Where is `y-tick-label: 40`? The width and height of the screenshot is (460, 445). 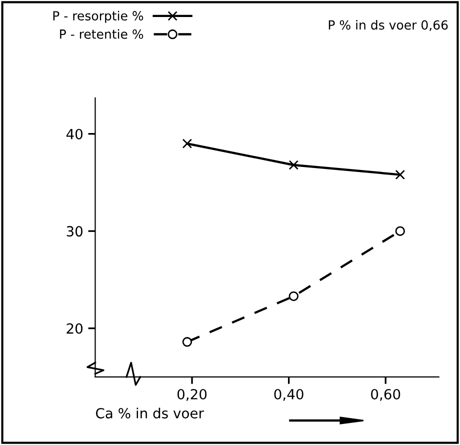
y-tick-label: 40 is located at coordinates (74, 134).